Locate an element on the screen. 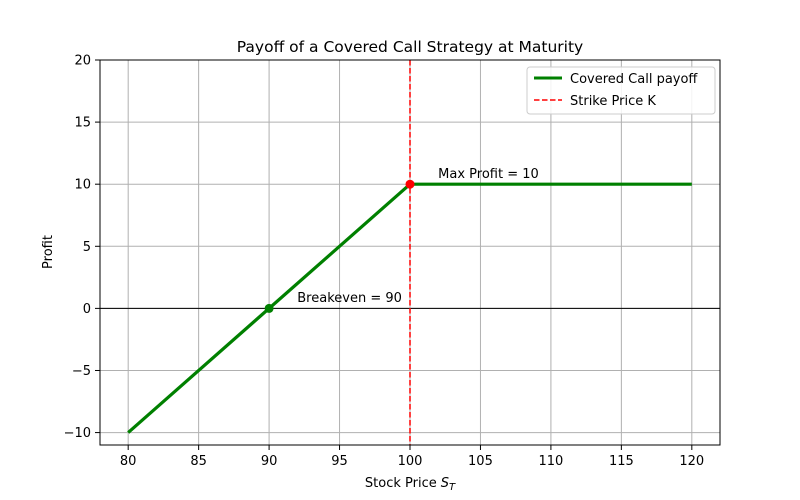 This screenshot has width=800, height=500. x-tick-label-100: 100 is located at coordinates (410, 461).